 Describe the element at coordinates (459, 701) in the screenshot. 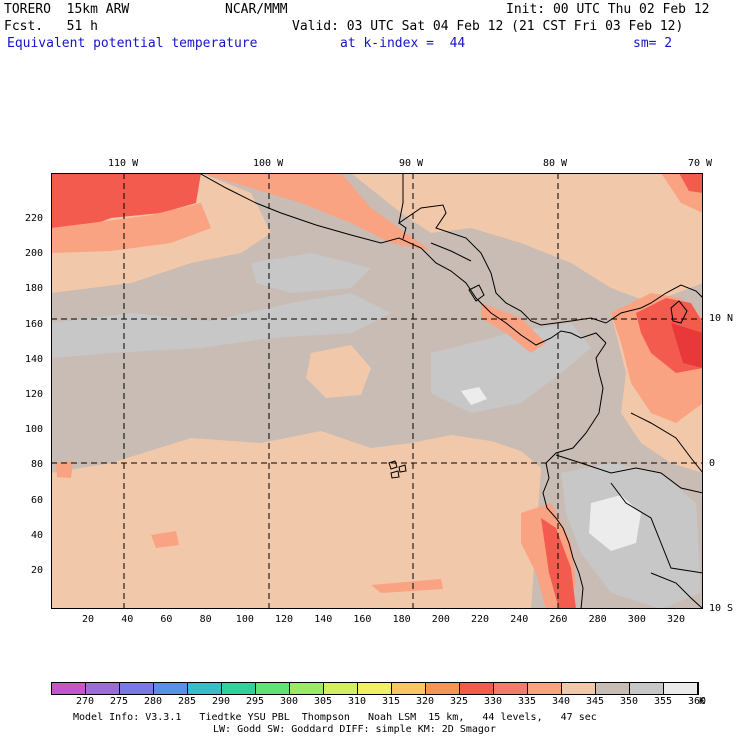

I see `colorbar-label: 325` at that location.